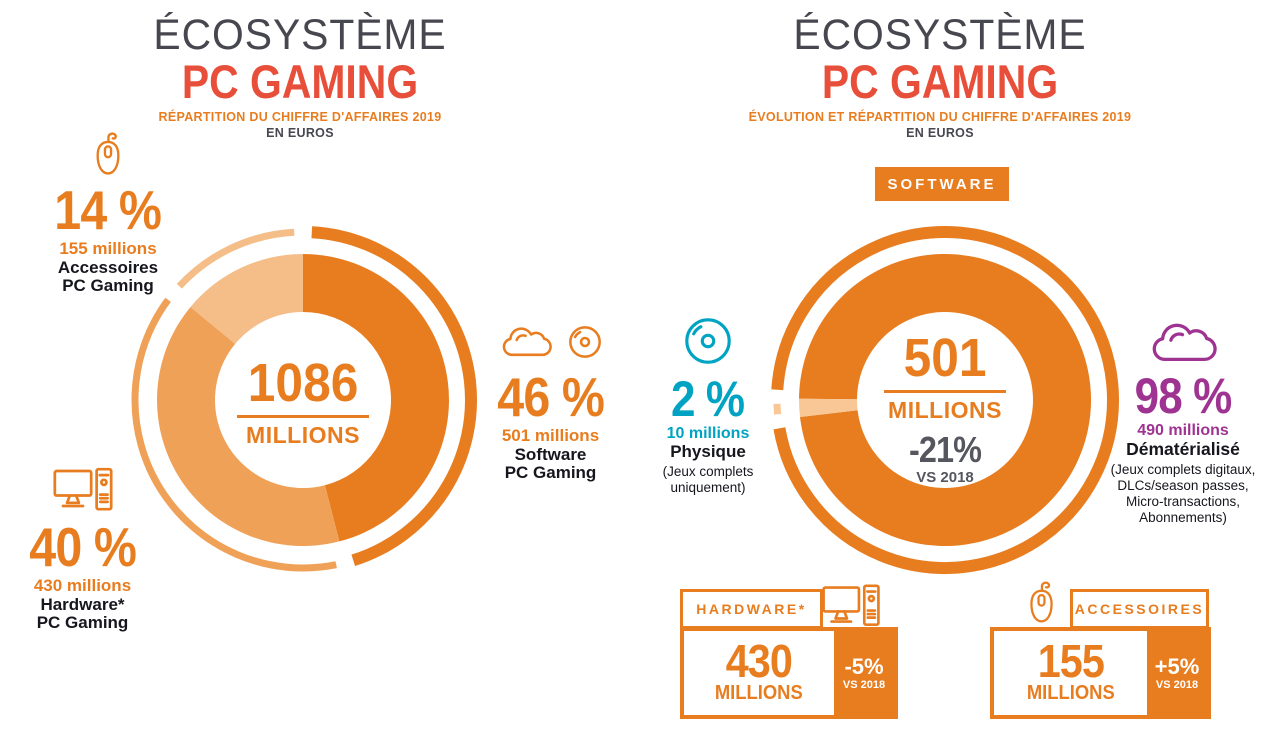 The image size is (1261, 748). What do you see at coordinates (550, 435) in the screenshot?
I see `software-amount: 501 millions` at bounding box center [550, 435].